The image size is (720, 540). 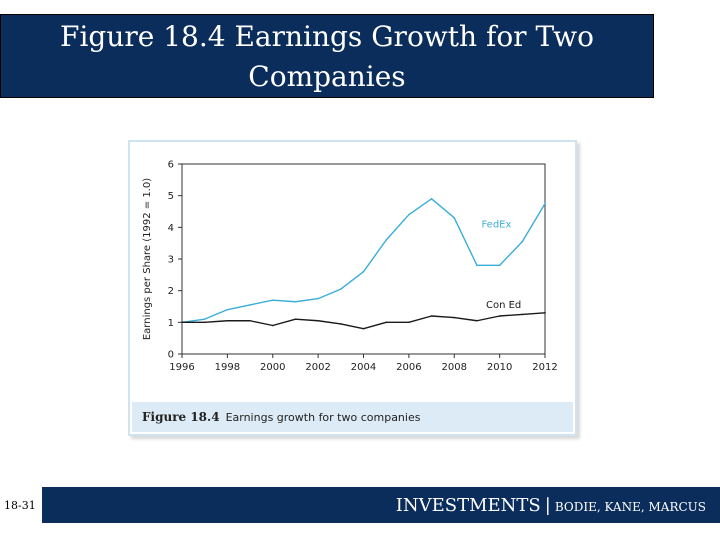 What do you see at coordinates (272, 367) in the screenshot?
I see `x-tick-label: 2000` at bounding box center [272, 367].